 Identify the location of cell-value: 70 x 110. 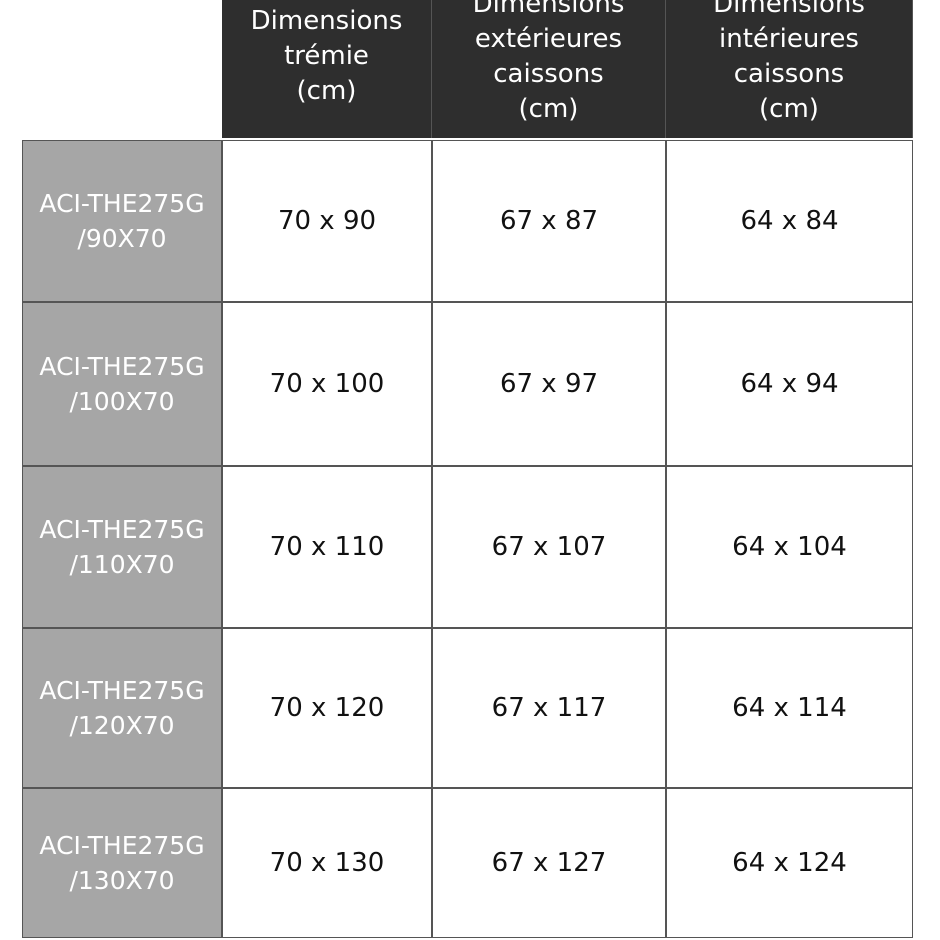
(327, 547).